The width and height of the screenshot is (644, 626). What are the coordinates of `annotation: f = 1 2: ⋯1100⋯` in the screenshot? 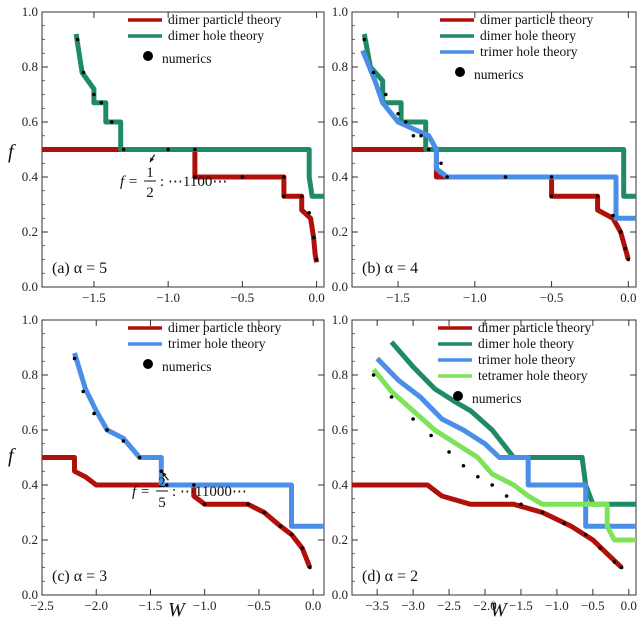 It's located at (173, 177).